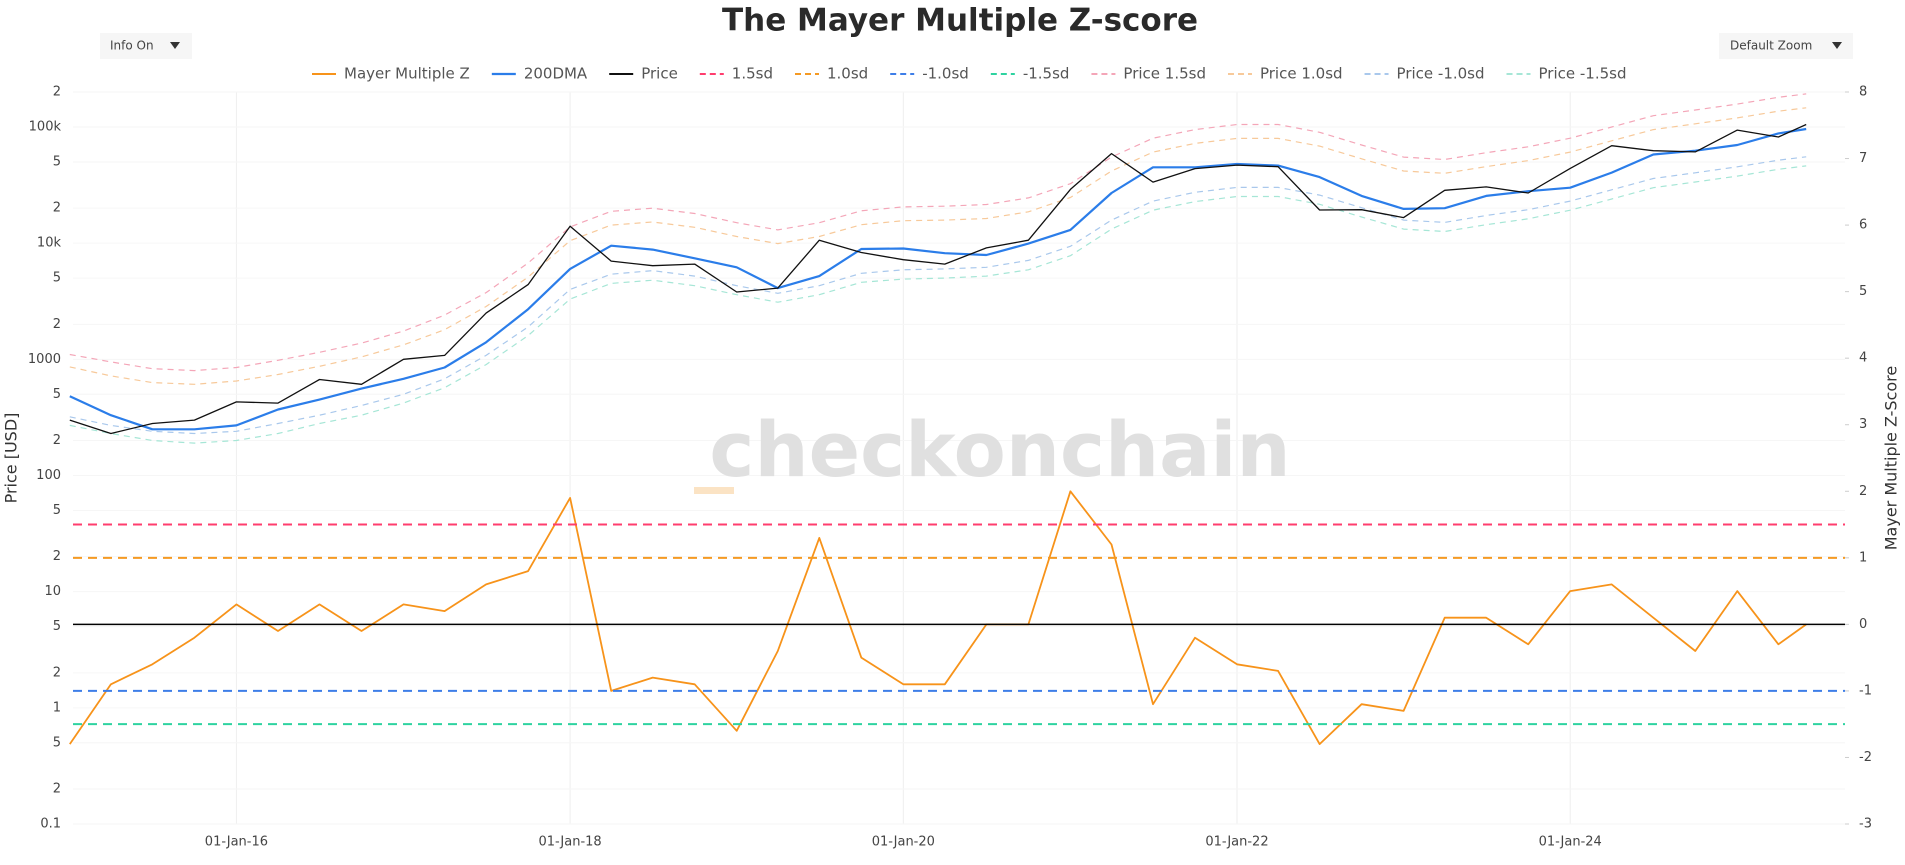 The height and width of the screenshot is (865, 1905). I want to click on y-tick-label: 100, so click(48, 475).